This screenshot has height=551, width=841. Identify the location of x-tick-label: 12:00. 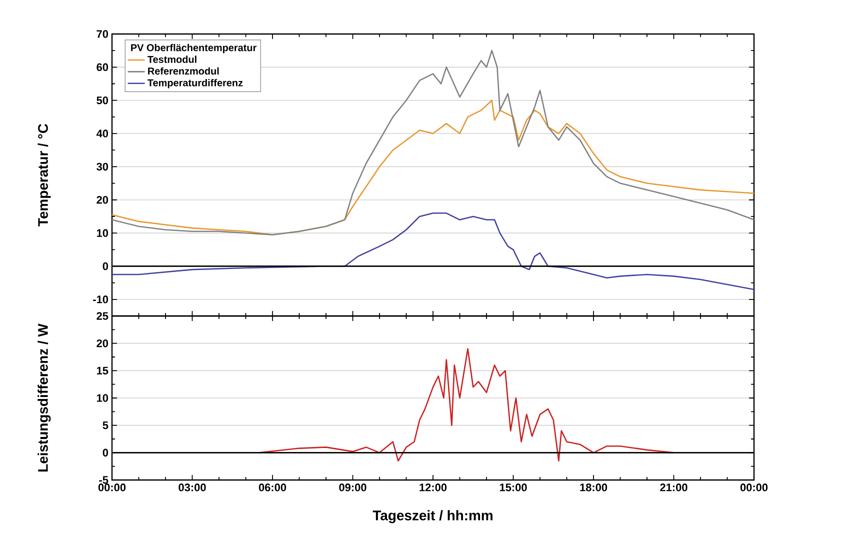
(433, 488).